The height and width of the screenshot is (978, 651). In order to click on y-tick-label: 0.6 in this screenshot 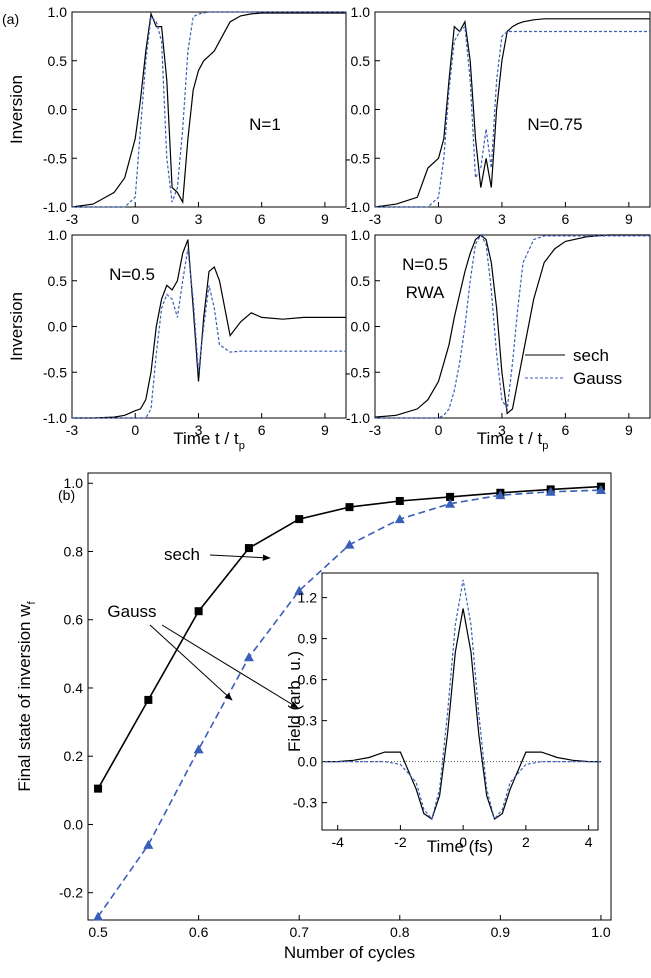, I will do `click(74, 620)`.